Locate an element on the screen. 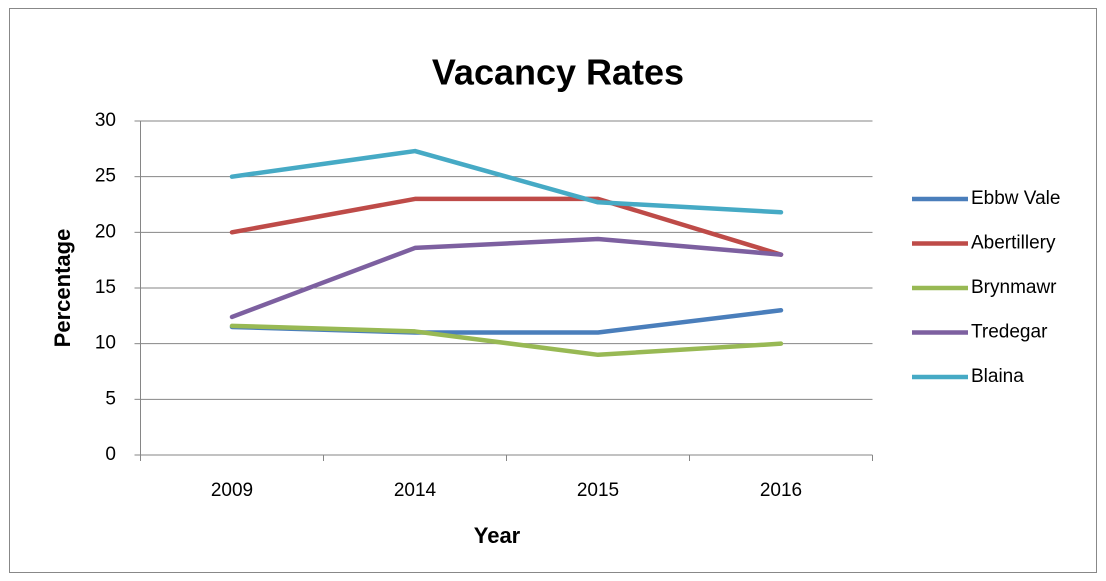  y-tick-label: 10 is located at coordinates (105, 343).